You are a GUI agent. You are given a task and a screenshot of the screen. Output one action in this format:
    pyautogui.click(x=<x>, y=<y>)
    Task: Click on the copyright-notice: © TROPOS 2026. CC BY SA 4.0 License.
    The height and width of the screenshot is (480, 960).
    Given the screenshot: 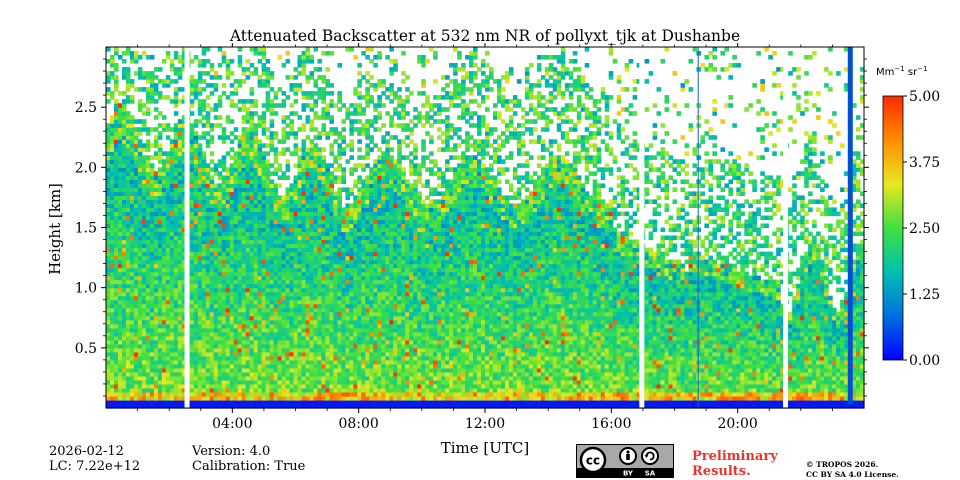 What is the action you would take?
    pyautogui.click(x=852, y=469)
    